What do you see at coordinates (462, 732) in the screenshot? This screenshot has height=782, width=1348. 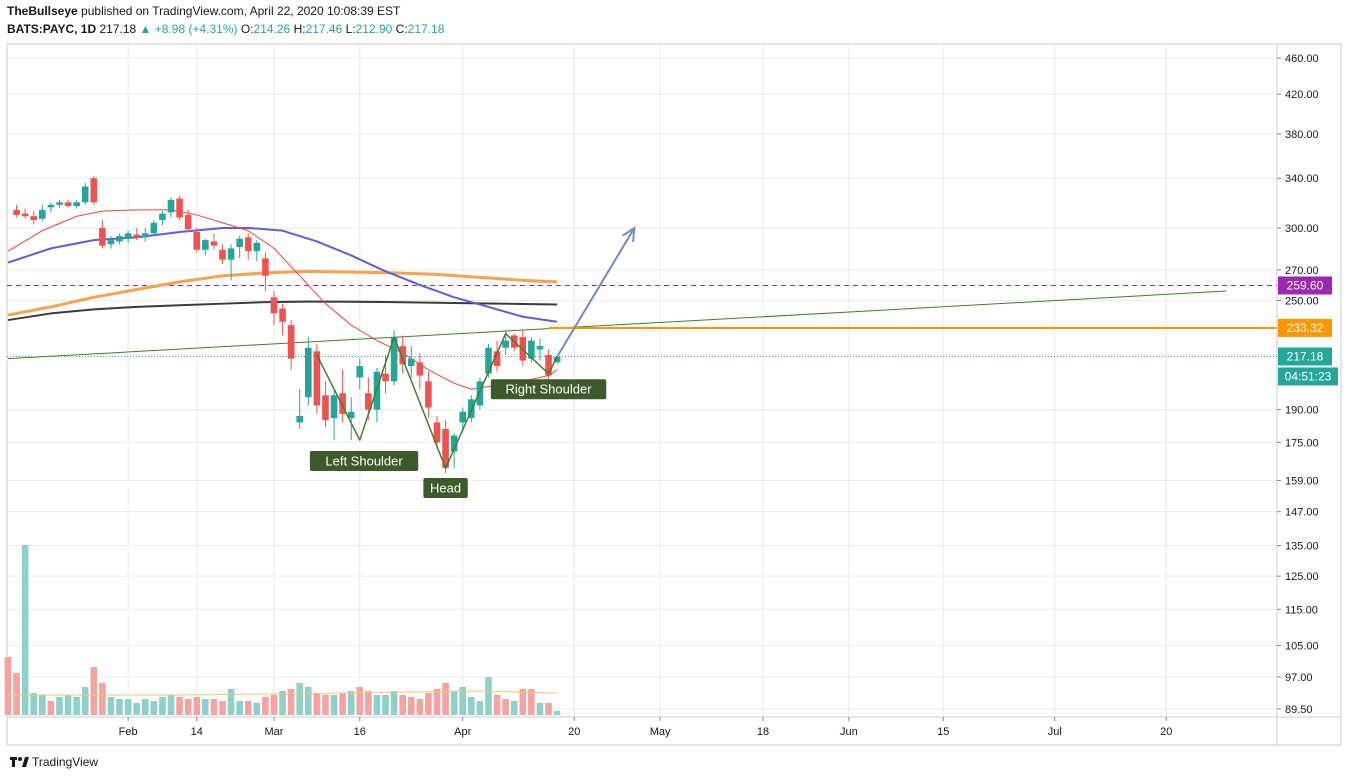 I see `x-tick-label: Apr` at bounding box center [462, 732].